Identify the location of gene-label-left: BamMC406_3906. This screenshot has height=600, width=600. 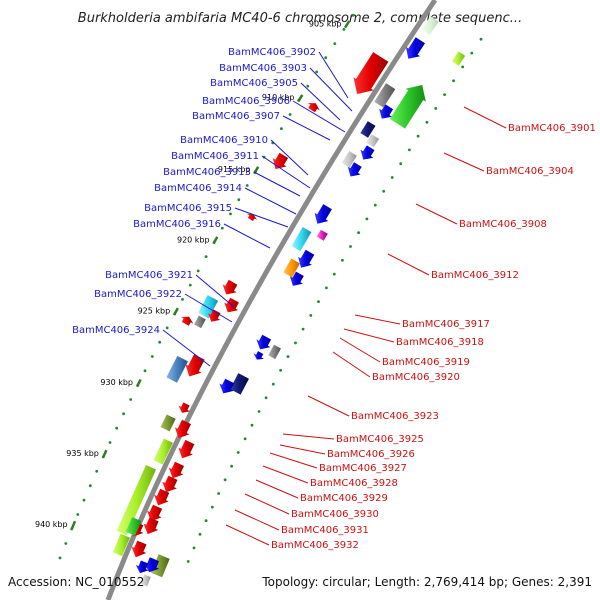
(246, 101).